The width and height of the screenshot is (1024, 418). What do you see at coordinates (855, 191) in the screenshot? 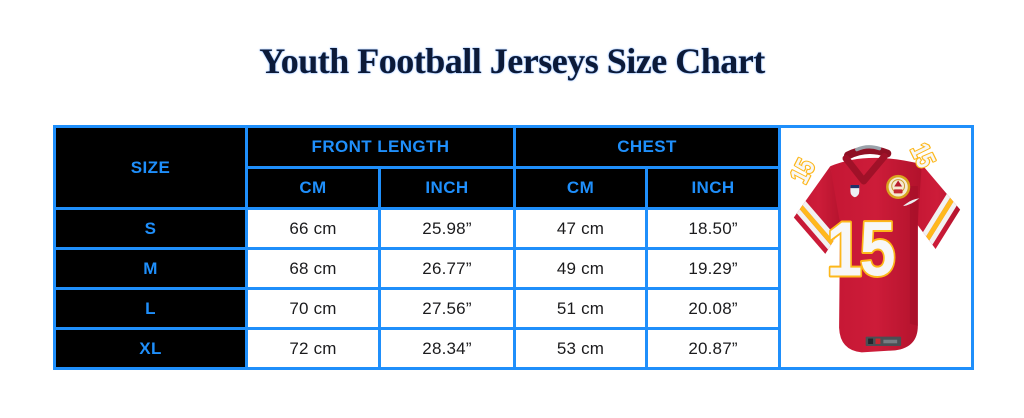
I see `nfl-shield-icon` at bounding box center [855, 191].